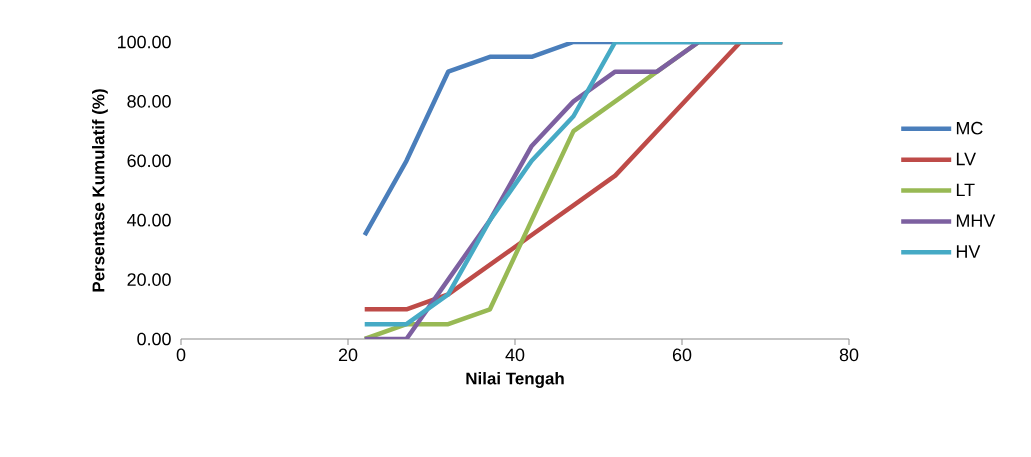  I want to click on y-tick-label: 60.00, so click(149, 161).